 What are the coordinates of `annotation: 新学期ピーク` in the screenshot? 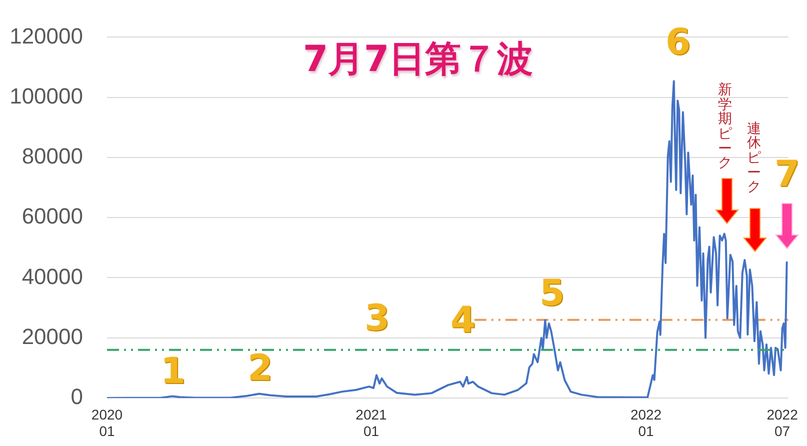 It's located at (725, 127).